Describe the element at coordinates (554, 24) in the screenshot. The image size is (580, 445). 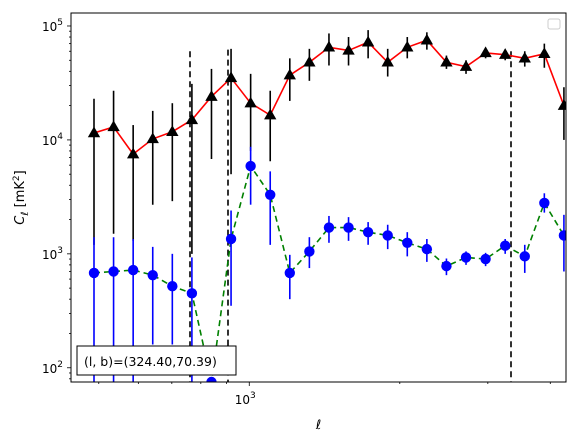
I see `legend-box` at that location.